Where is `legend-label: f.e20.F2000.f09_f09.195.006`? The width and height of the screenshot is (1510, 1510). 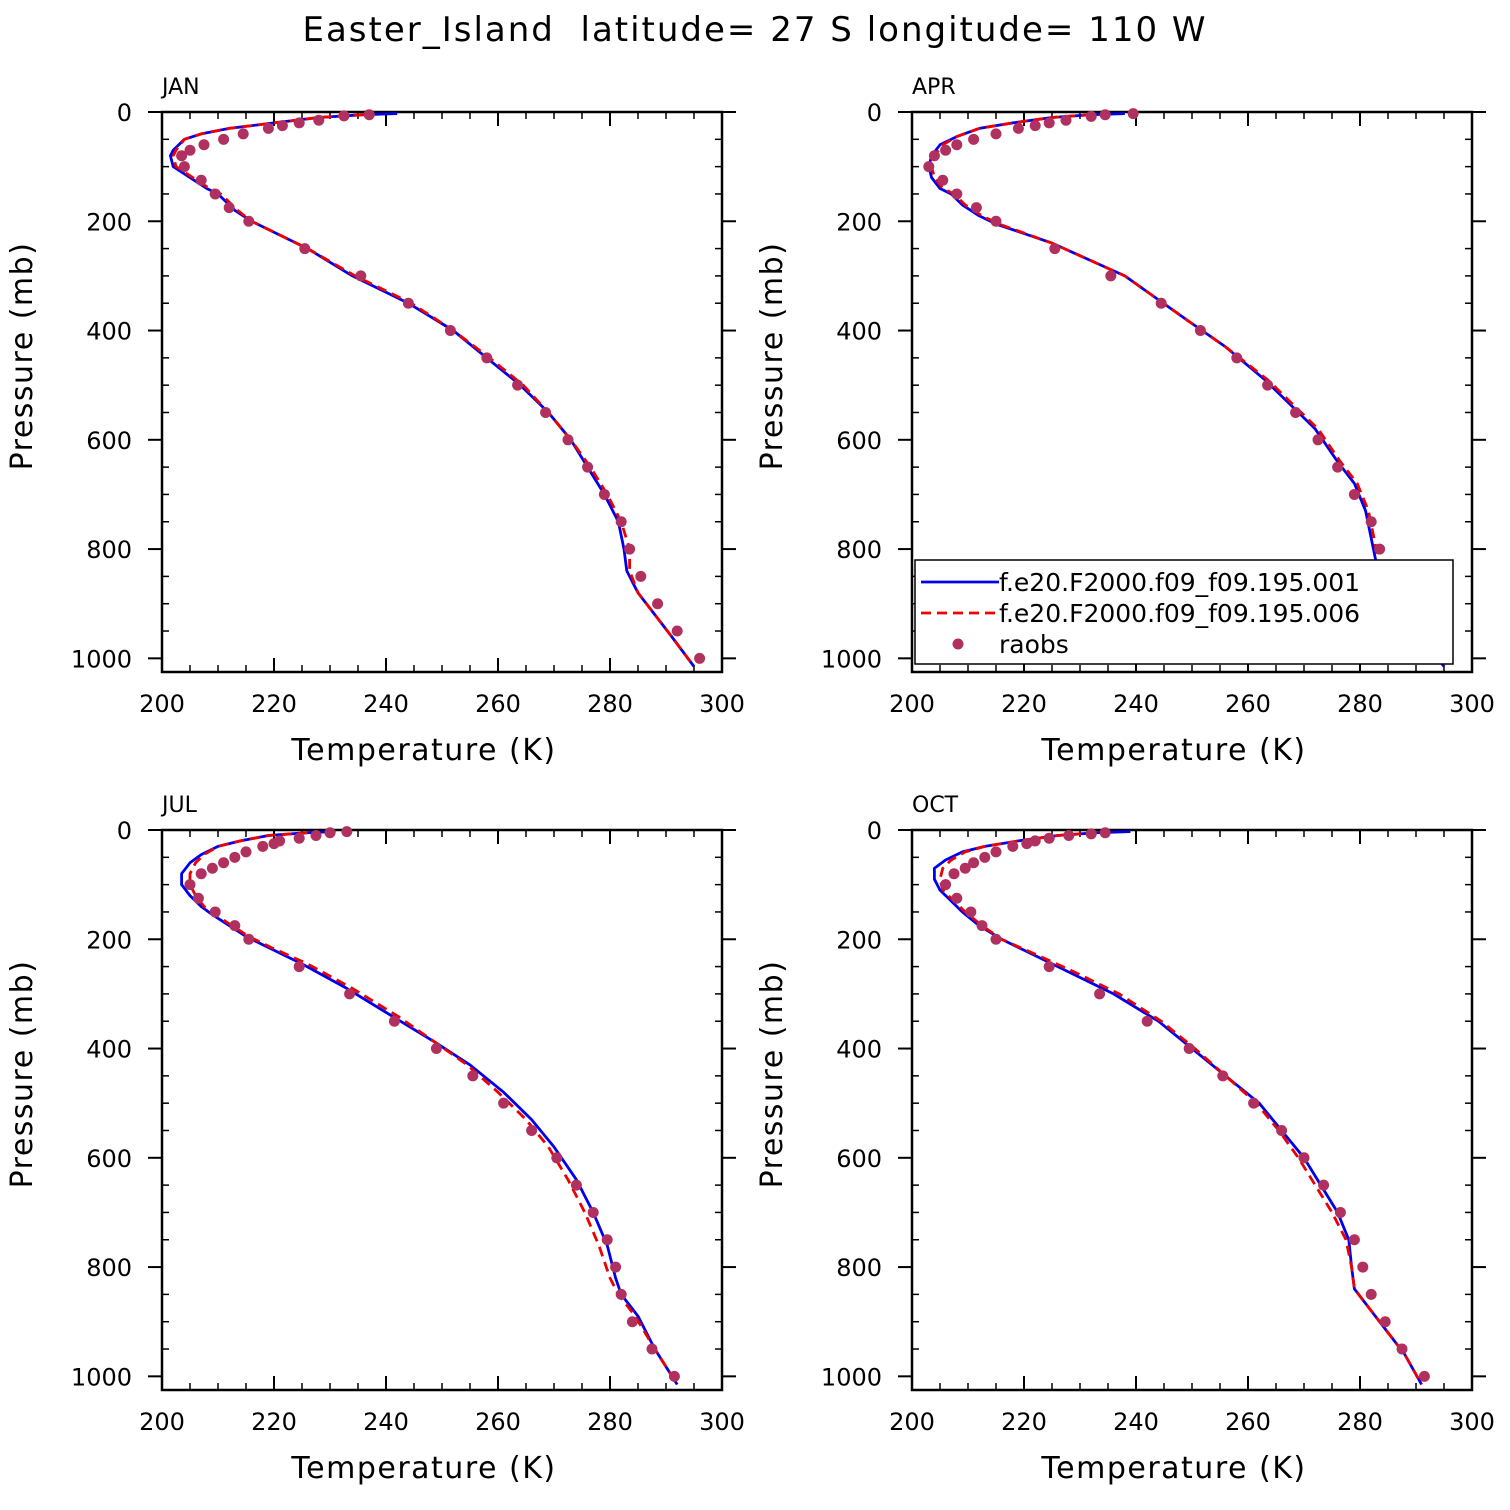 legend-label: f.e20.F2000.f09_f09.195.006 is located at coordinates (1179, 613).